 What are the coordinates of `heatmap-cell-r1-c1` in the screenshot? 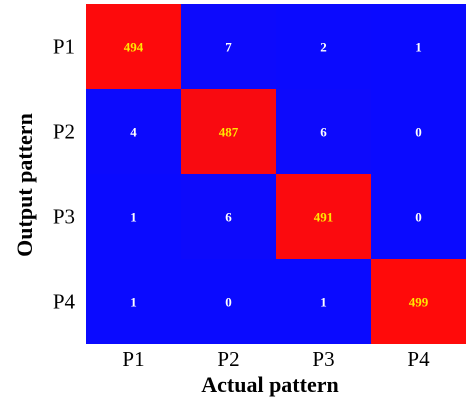 It's located at (133, 46).